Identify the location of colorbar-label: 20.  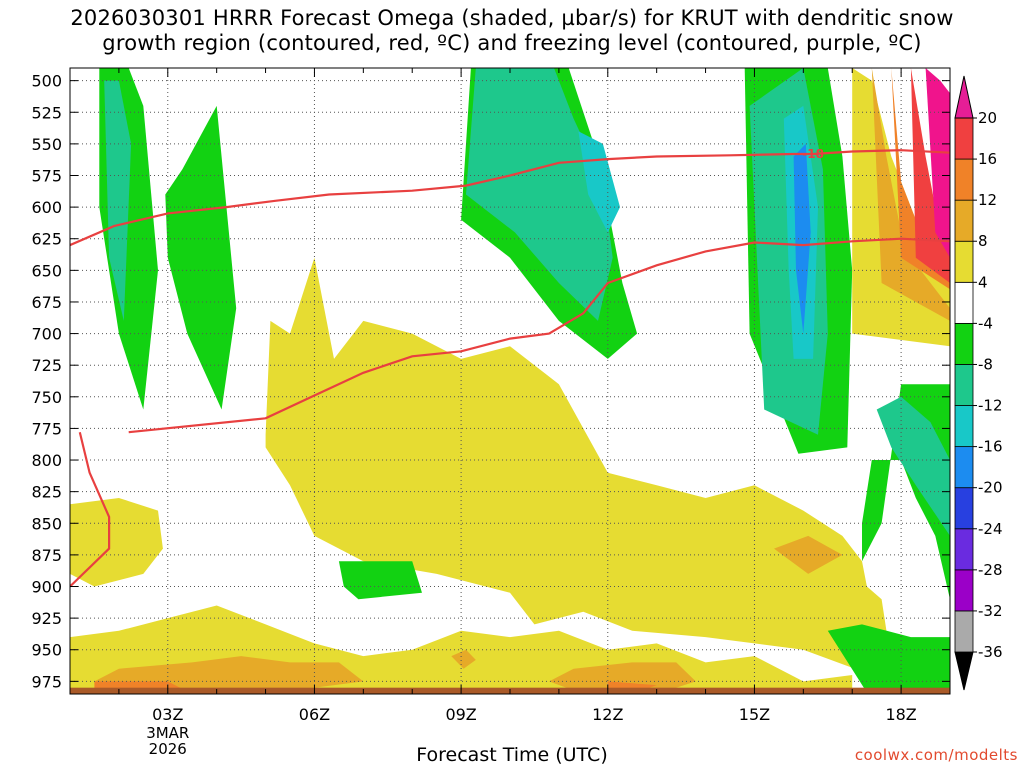
(987, 118).